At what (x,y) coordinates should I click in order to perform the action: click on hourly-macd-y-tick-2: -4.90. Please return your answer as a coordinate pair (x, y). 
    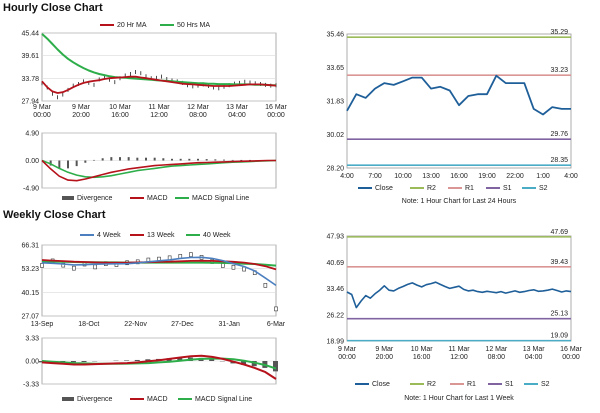
    Looking at the image, I should click on (31, 189).